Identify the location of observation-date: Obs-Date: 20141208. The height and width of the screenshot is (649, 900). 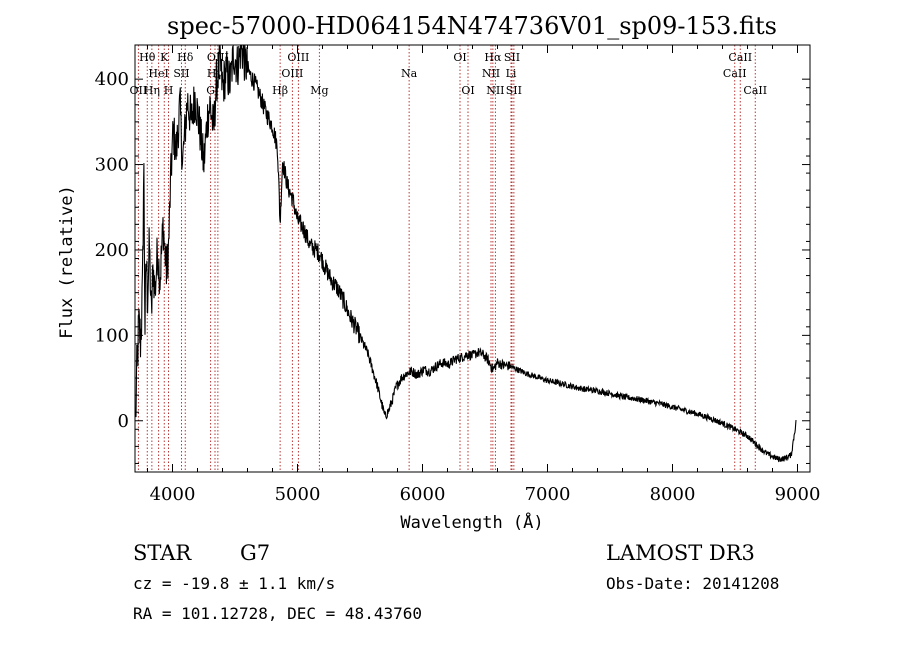
(692, 583).